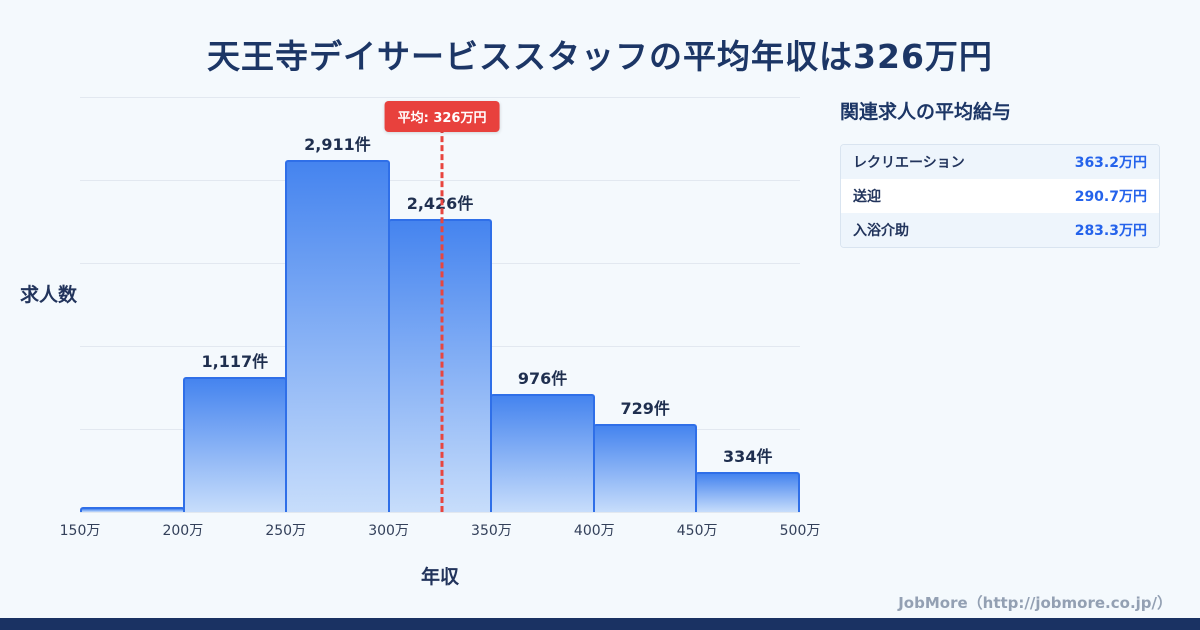 The width and height of the screenshot is (1200, 630). Describe the element at coordinates (1110, 231) in the screenshot. I see `related-salary-value: 283.3万円` at that location.